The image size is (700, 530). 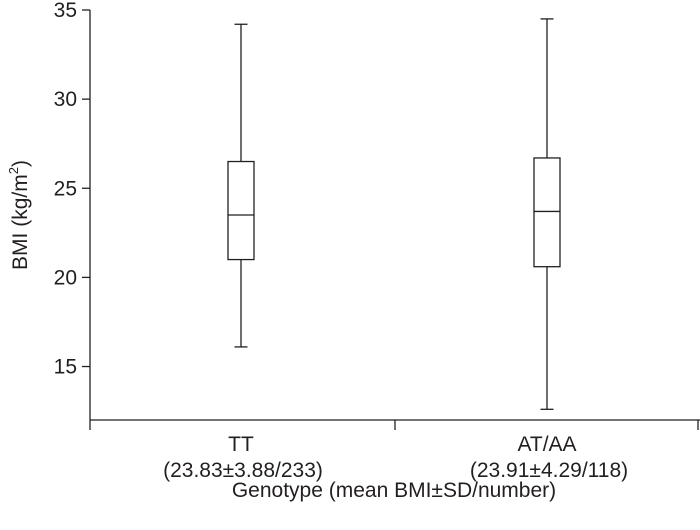 I want to click on y-axis-title: BMI (kg/m2), so click(x=19, y=215).